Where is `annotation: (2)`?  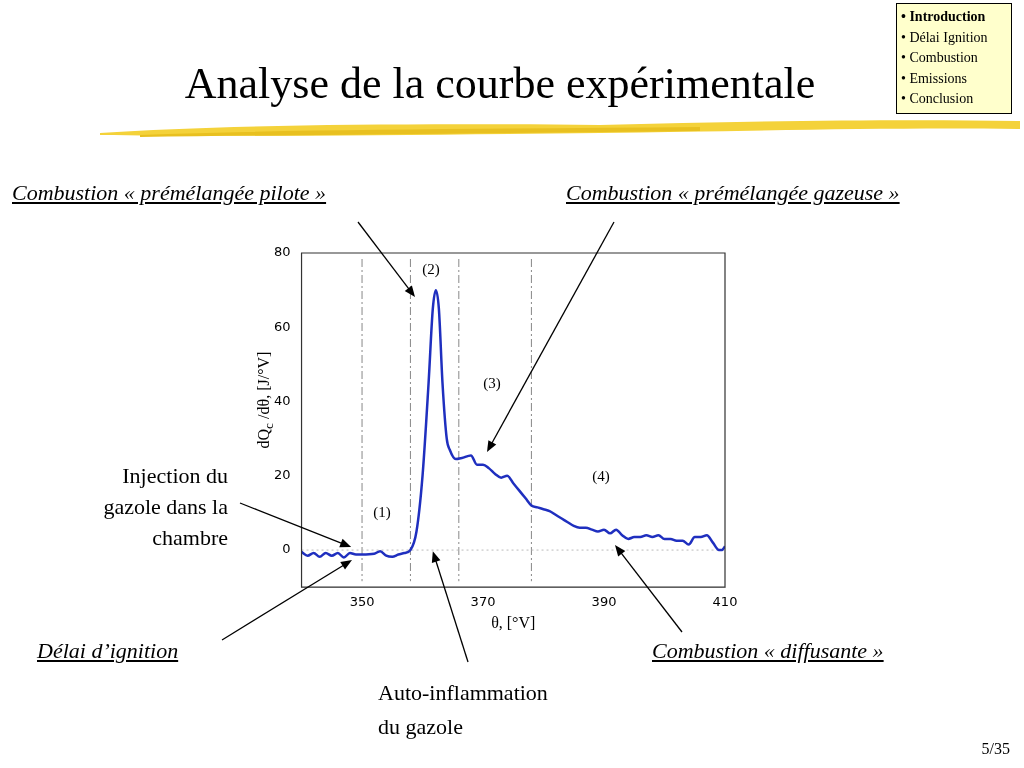
annotation: (2) is located at coordinates (431, 269).